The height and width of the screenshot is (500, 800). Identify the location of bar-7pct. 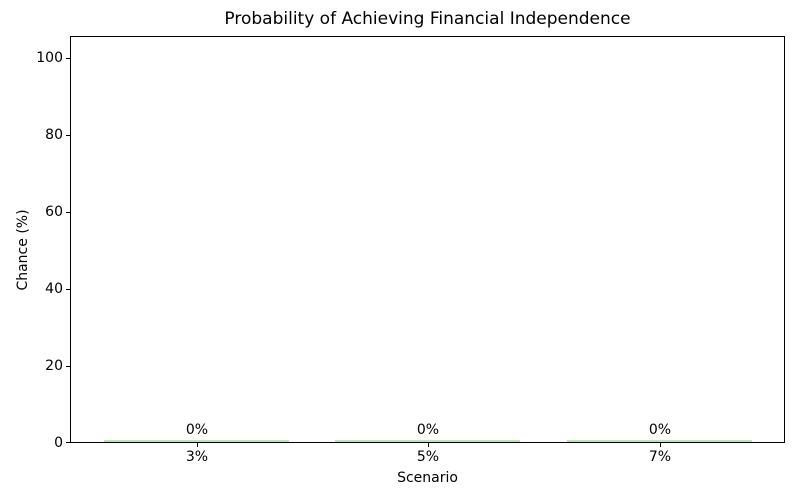
(659, 441).